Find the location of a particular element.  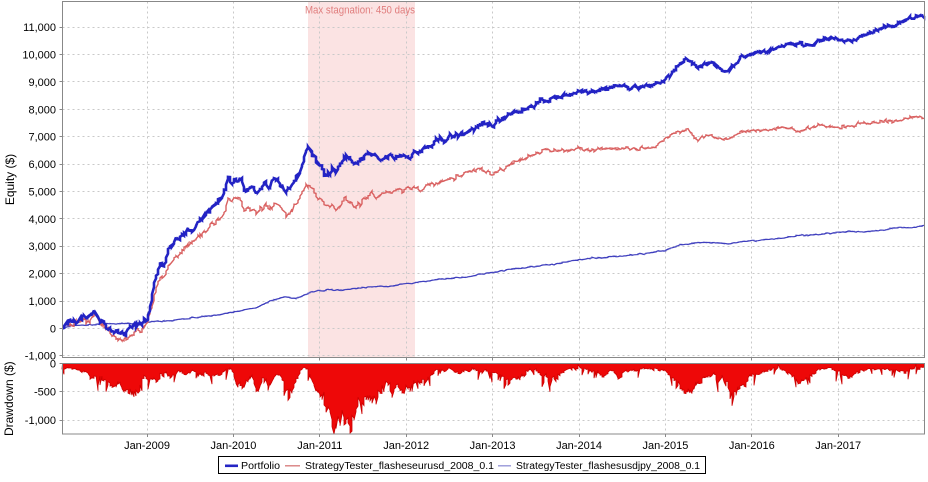

svg-text: 2,000 is located at coordinates (42, 275).